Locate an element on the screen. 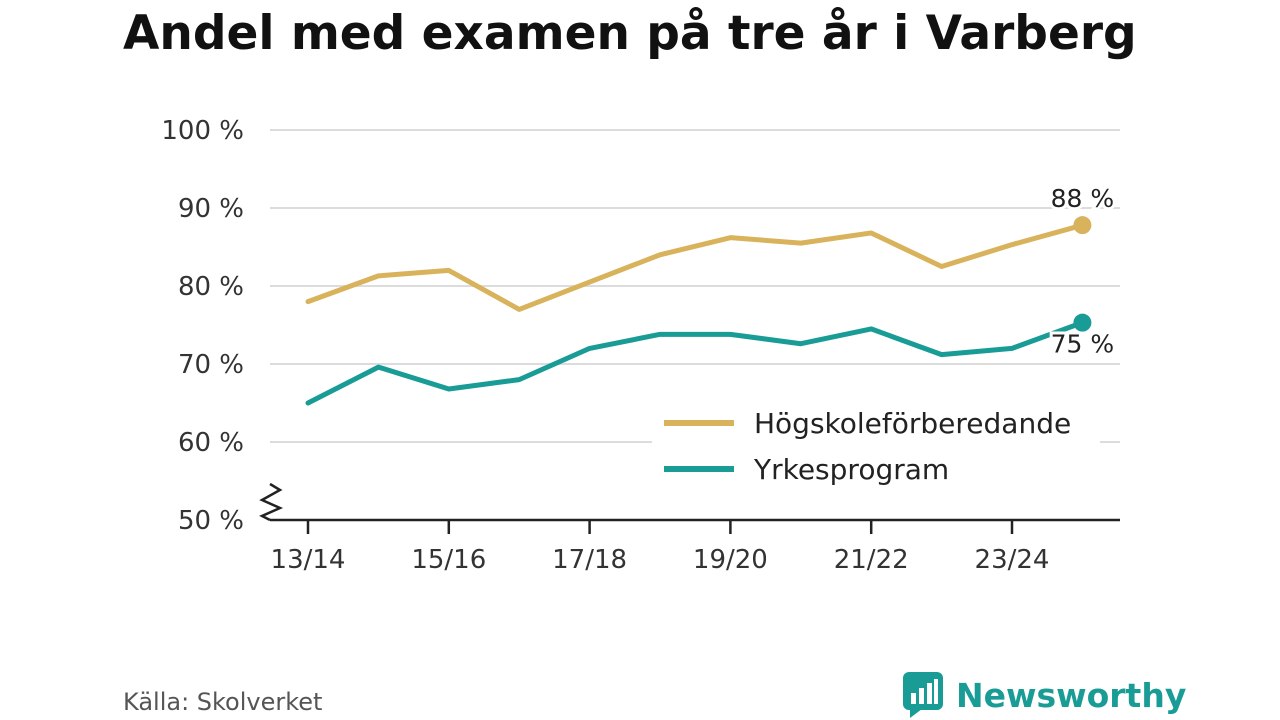  y-tick-label: 70 % is located at coordinates (211, 365).